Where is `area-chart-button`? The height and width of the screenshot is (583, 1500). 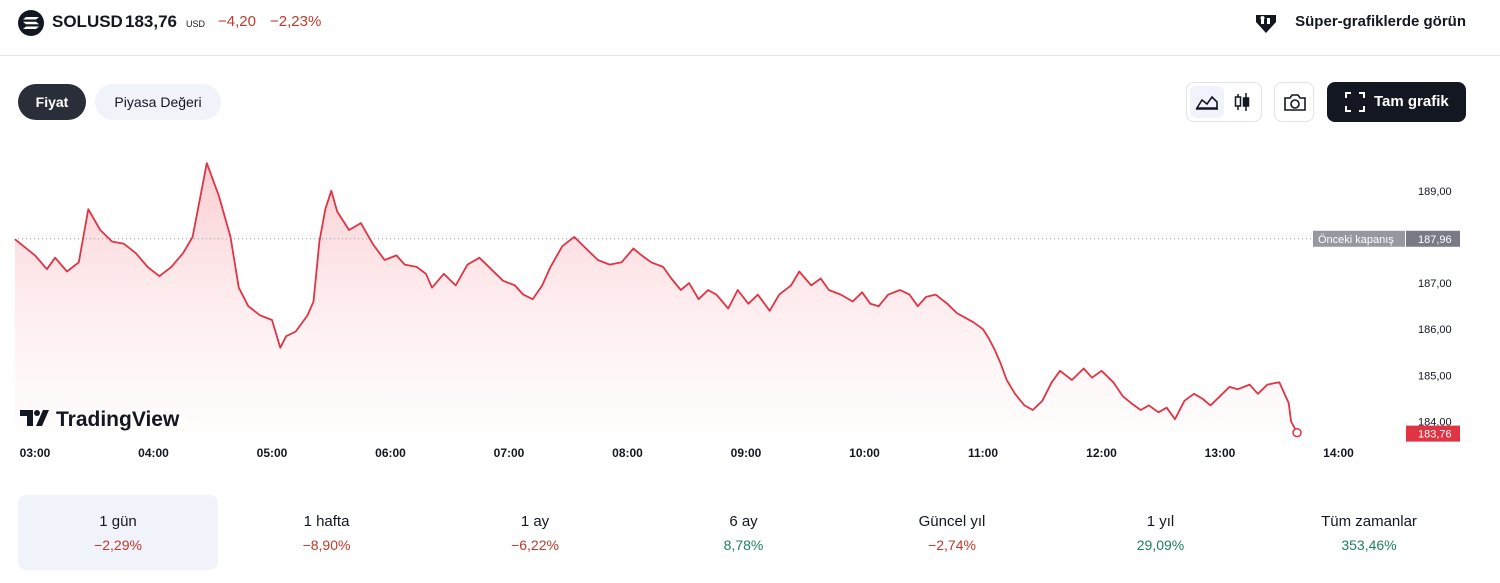 area-chart-button is located at coordinates (1207, 102).